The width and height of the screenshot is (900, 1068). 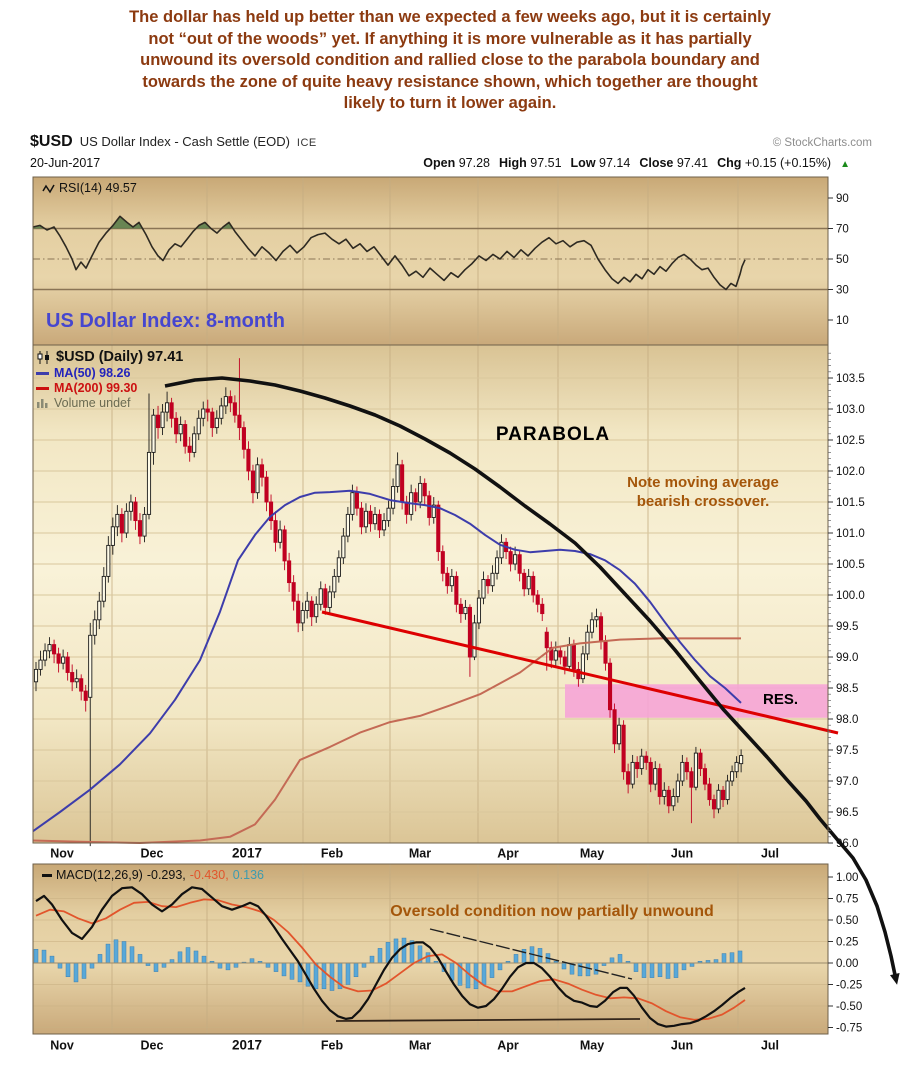 What do you see at coordinates (850, 503) in the screenshot?
I see `price-axis-label: 101.5` at bounding box center [850, 503].